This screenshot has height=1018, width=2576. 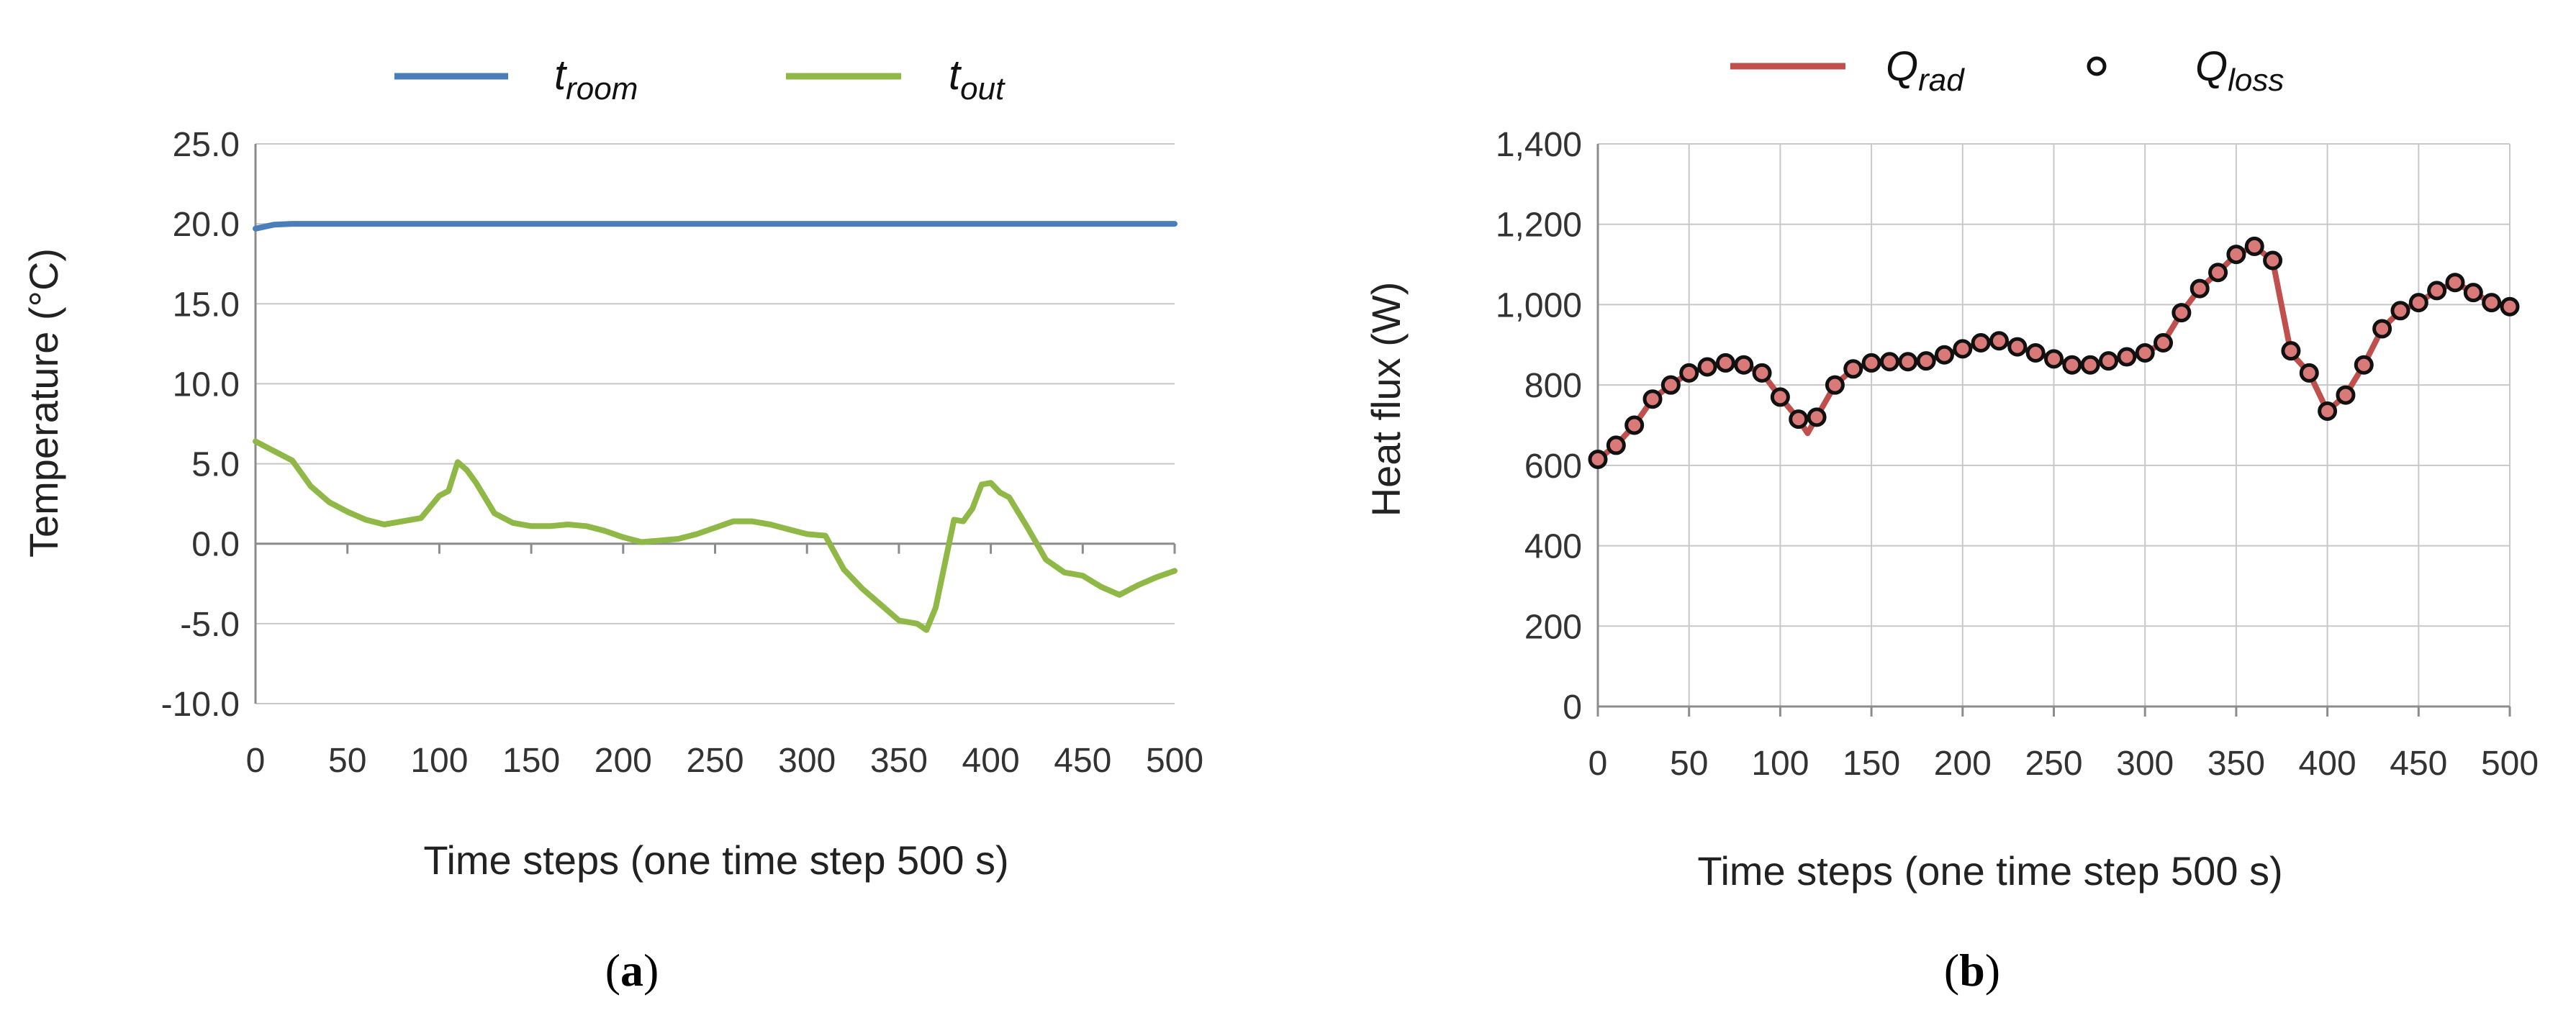 What do you see at coordinates (531, 761) in the screenshot?
I see `chart-a-xtick-label: 150` at bounding box center [531, 761].